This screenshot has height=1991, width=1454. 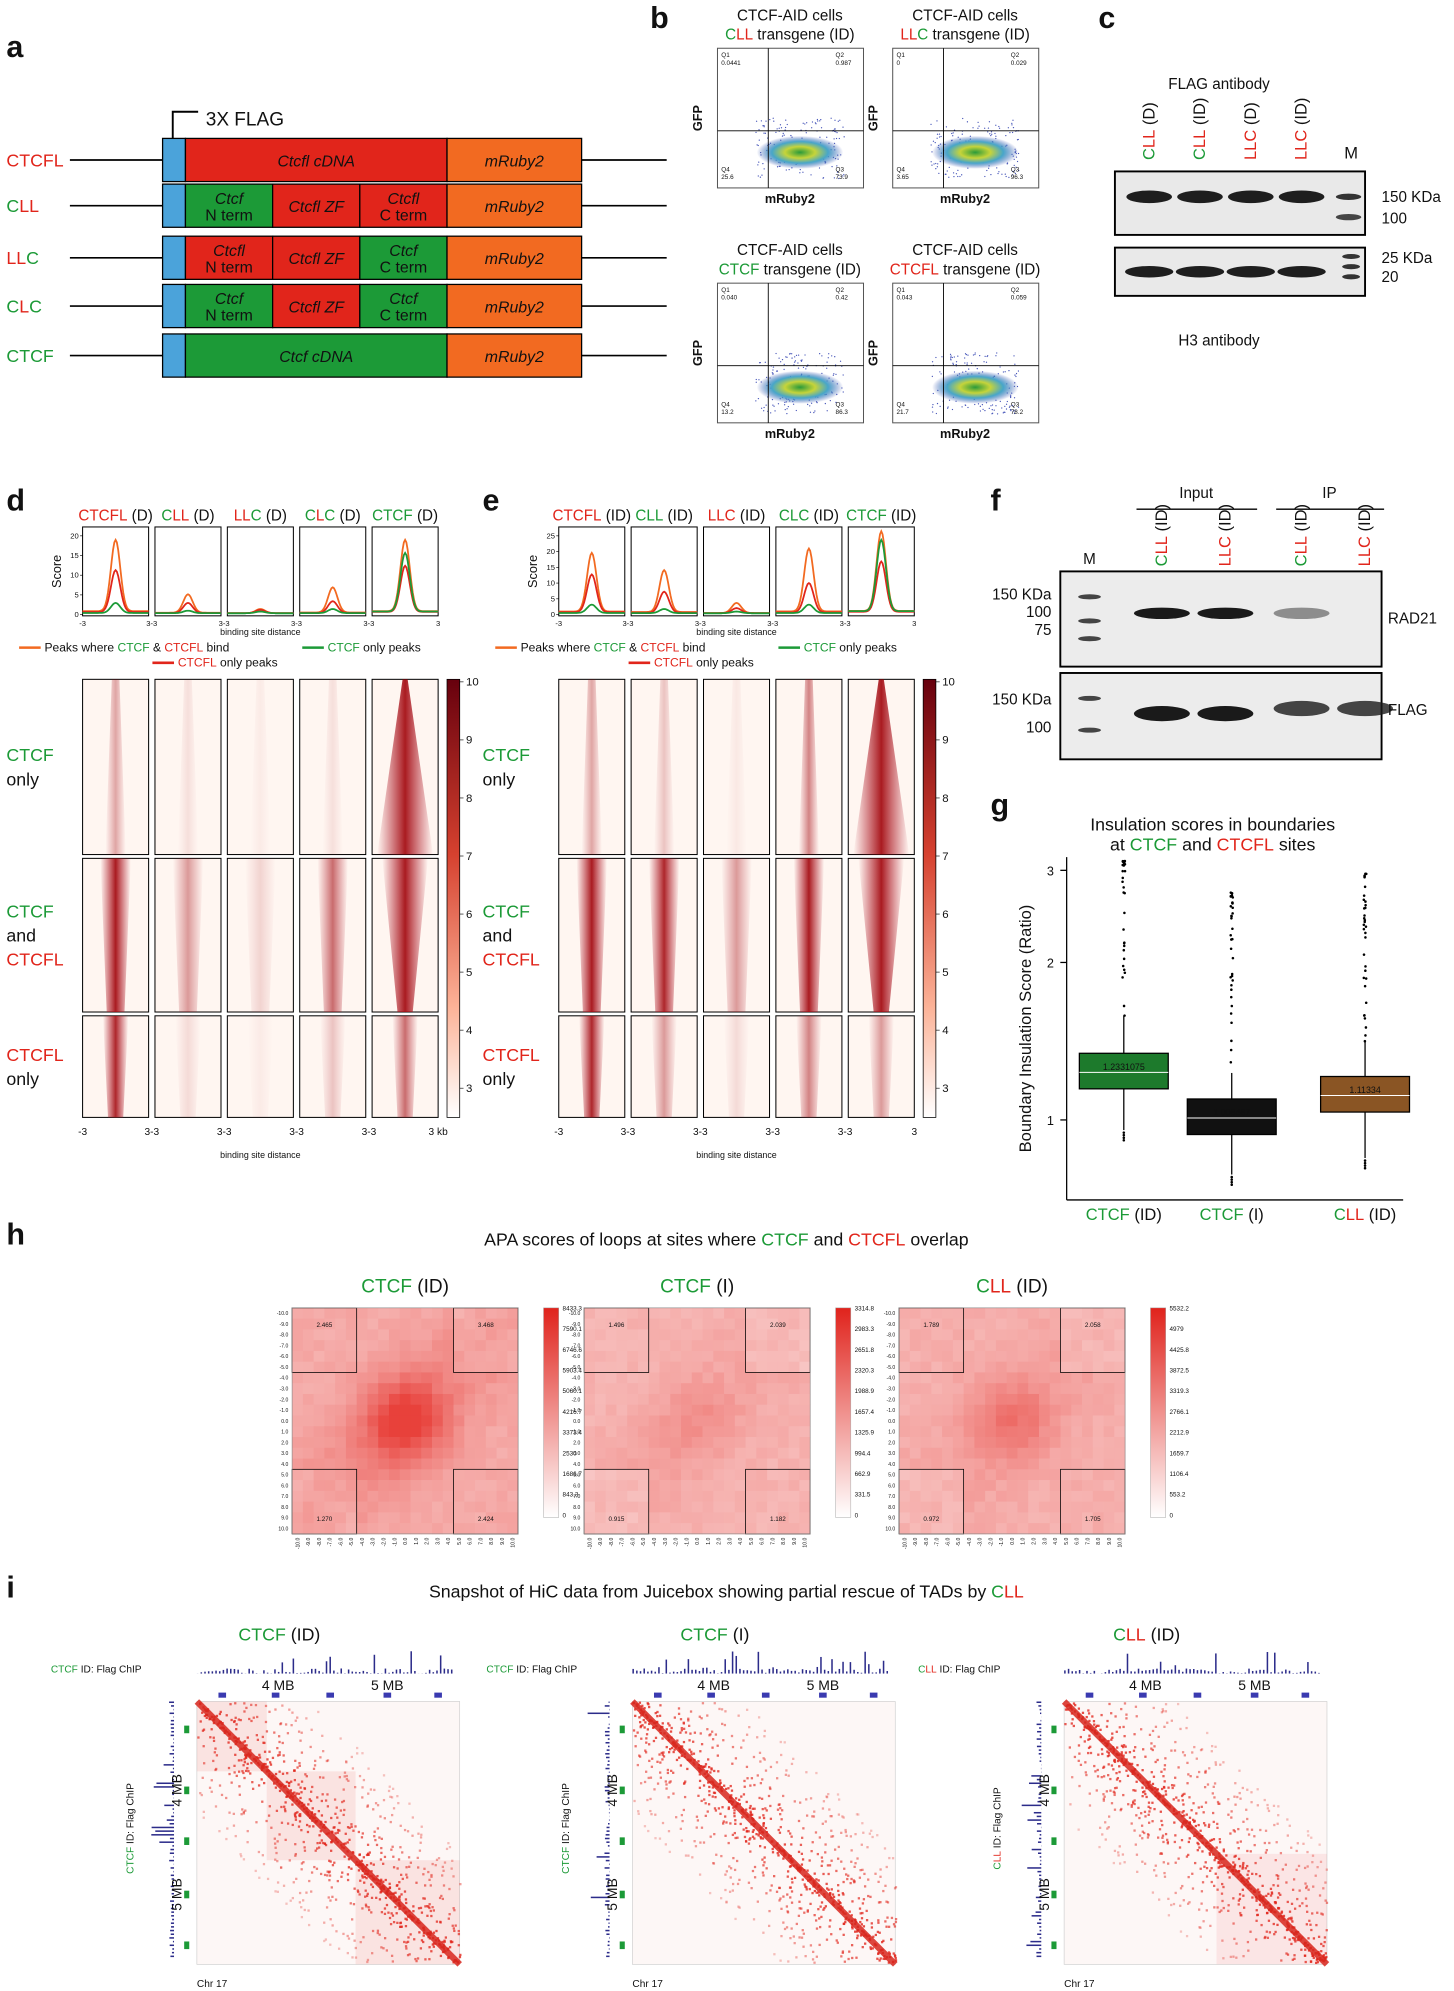 What do you see at coordinates (1038, 612) in the screenshot?
I see `marker-label: 100` at bounding box center [1038, 612].